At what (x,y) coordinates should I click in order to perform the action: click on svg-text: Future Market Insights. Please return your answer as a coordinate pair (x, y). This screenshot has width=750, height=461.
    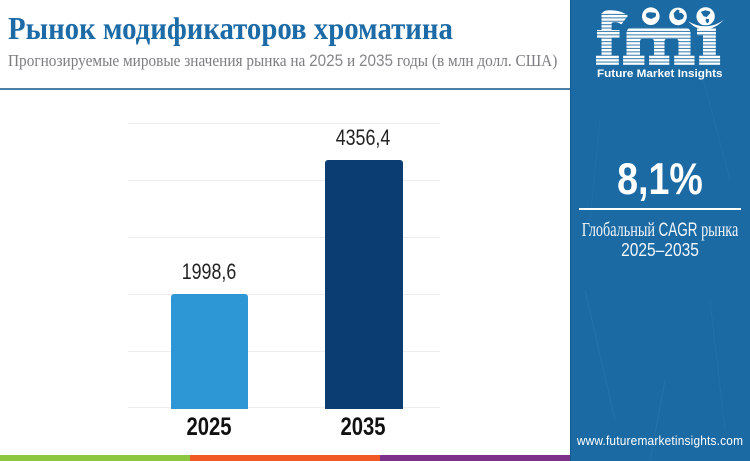
    Looking at the image, I should click on (660, 74).